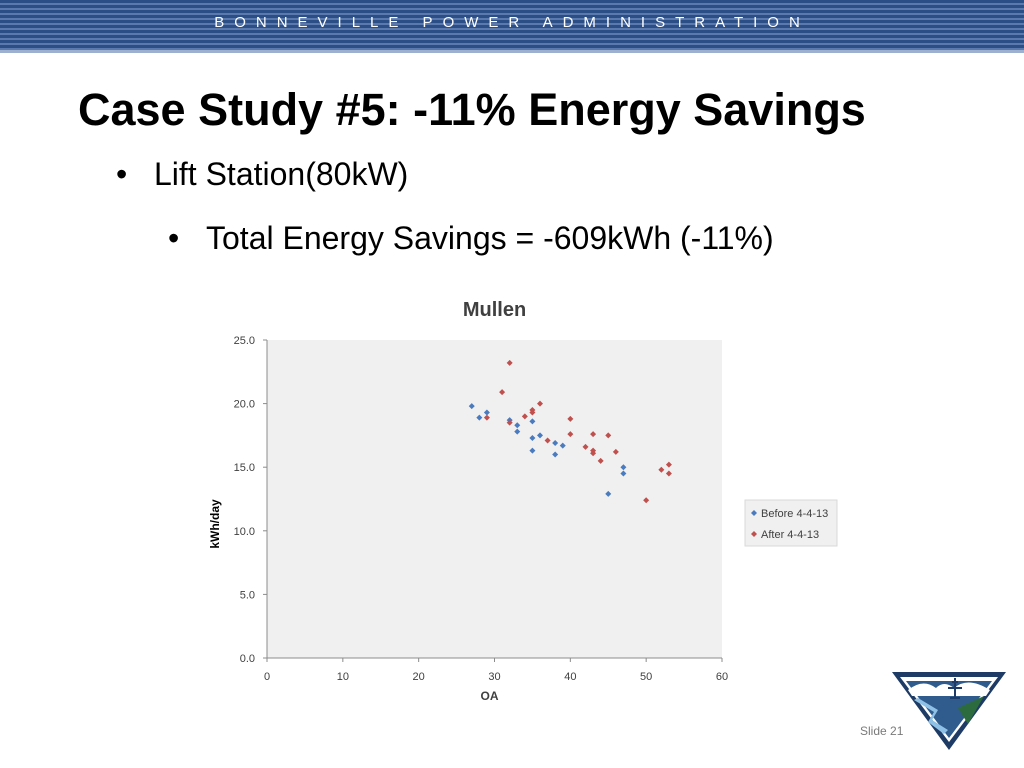  I want to click on y-tick-label: 10.0, so click(244, 532).